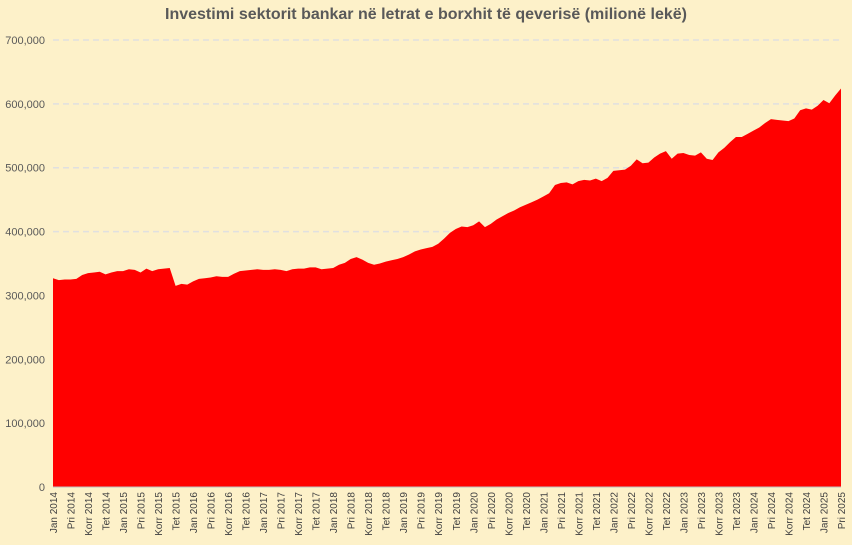  What do you see at coordinates (824, 513) in the screenshot?
I see `x-tick-label: Jan 2025` at bounding box center [824, 513].